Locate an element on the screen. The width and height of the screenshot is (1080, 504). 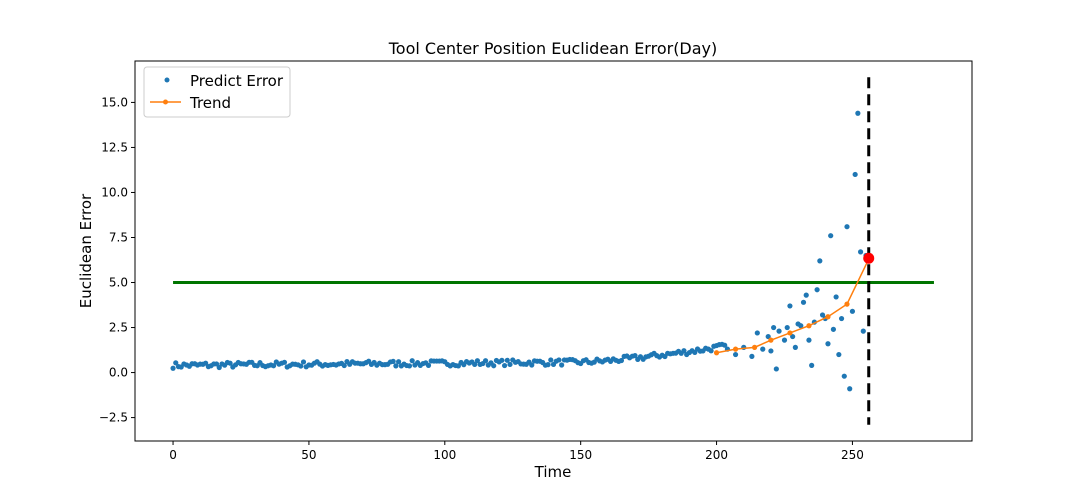
x-axis-label: Time is located at coordinates (553, 472).